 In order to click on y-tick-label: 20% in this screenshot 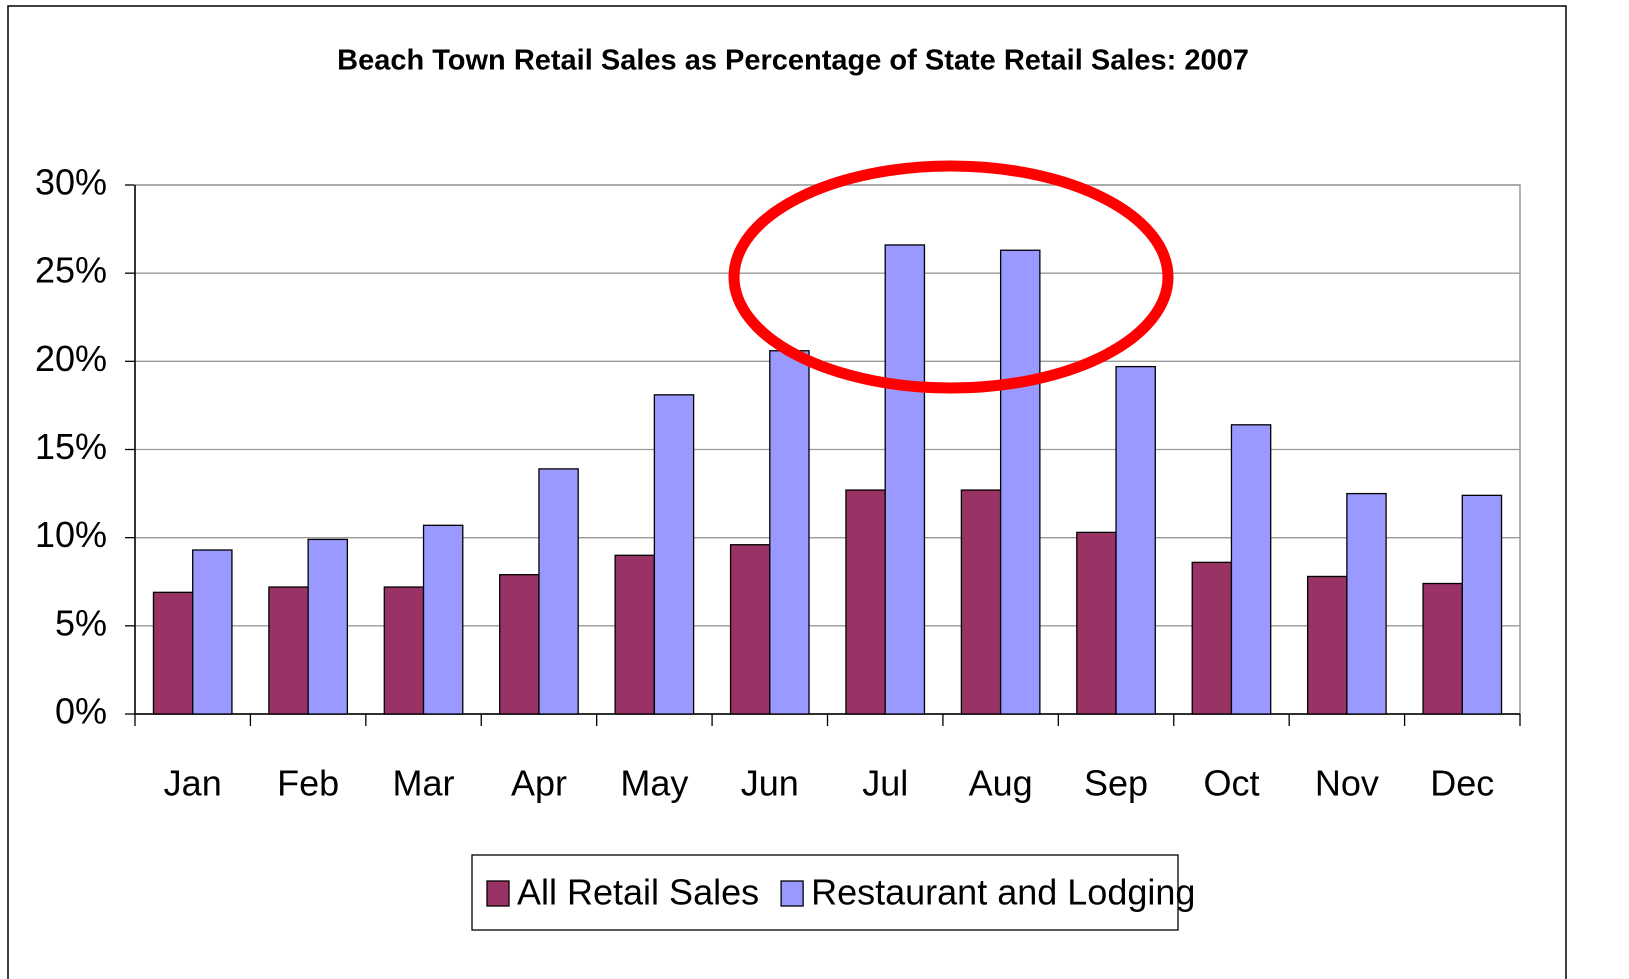, I will do `click(71, 358)`.